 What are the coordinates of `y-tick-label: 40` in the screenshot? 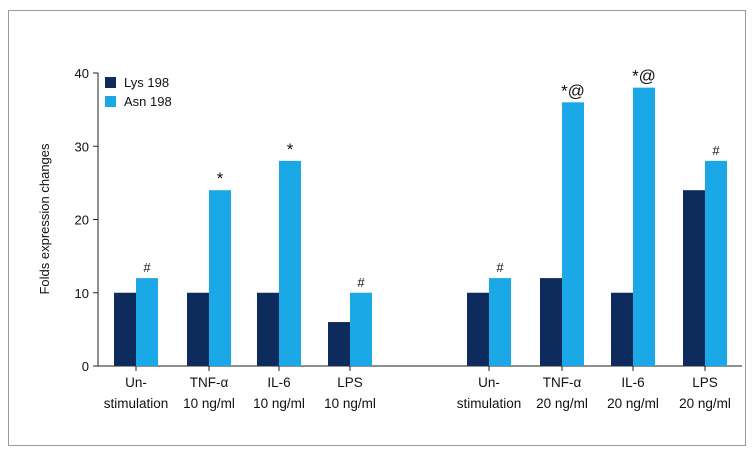 It's located at (82, 73).